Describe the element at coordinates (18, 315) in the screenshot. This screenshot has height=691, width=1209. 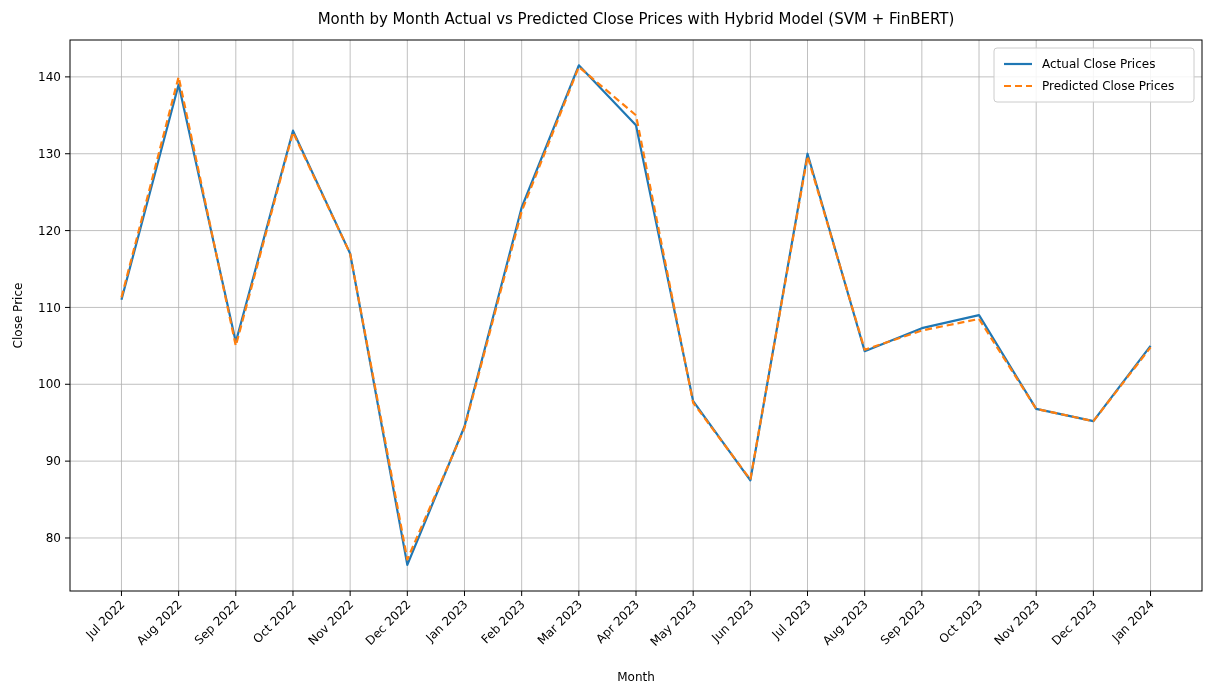
I see `y-axis-title: Close Price` at that location.